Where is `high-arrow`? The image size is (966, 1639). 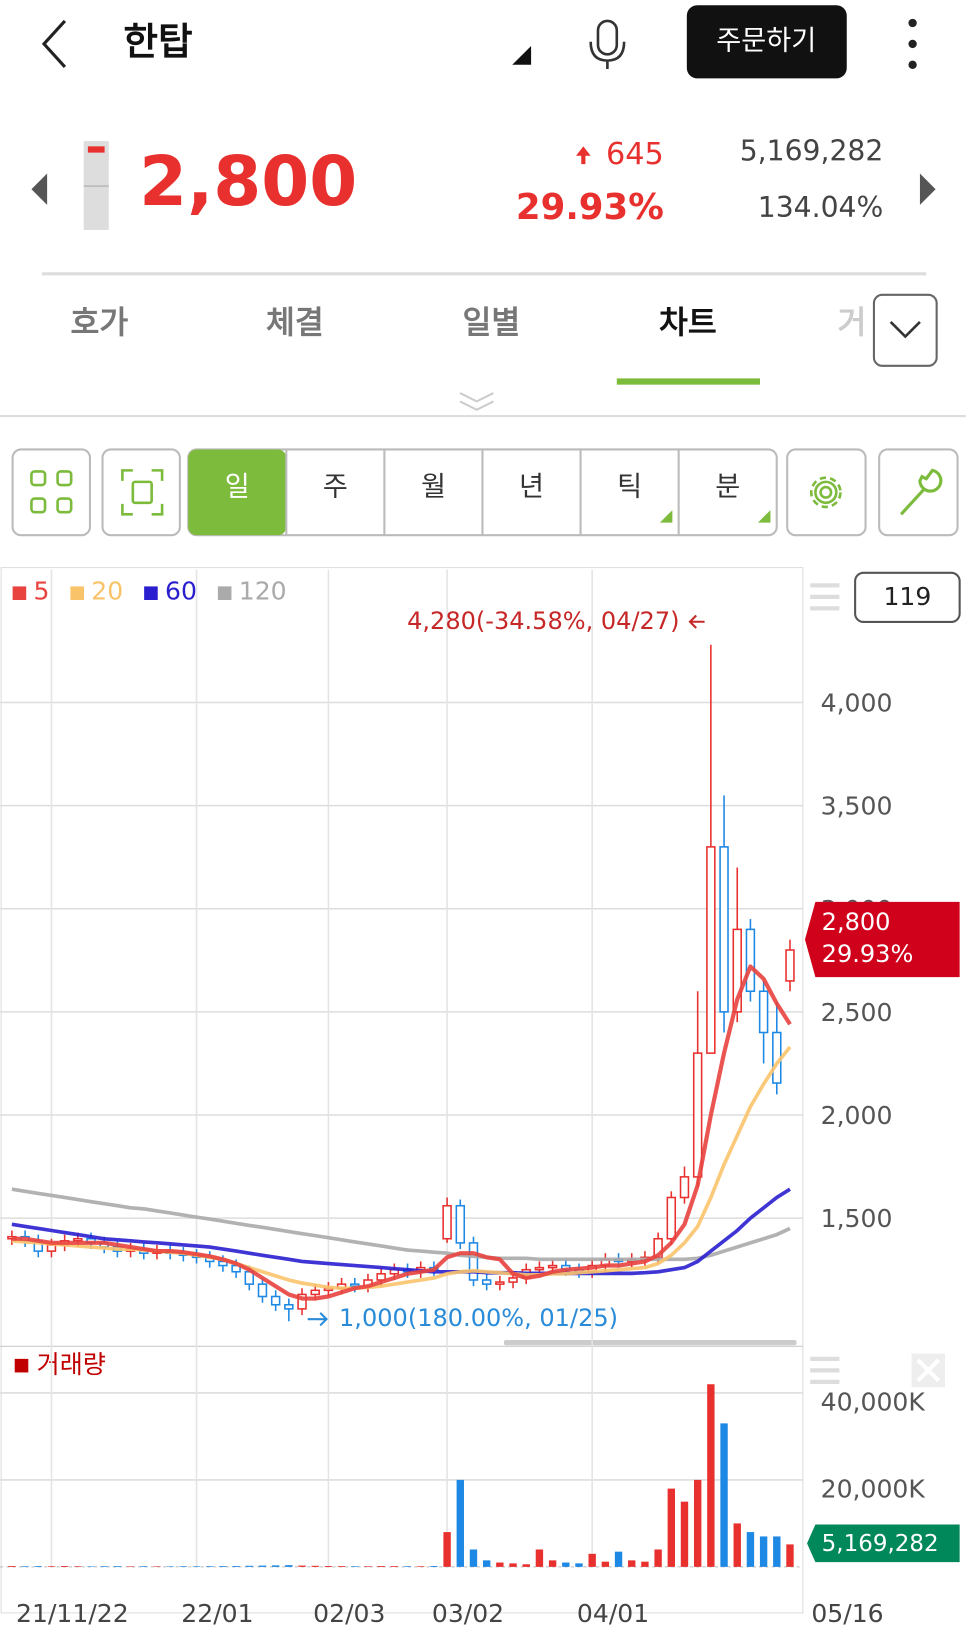 high-arrow is located at coordinates (696, 621).